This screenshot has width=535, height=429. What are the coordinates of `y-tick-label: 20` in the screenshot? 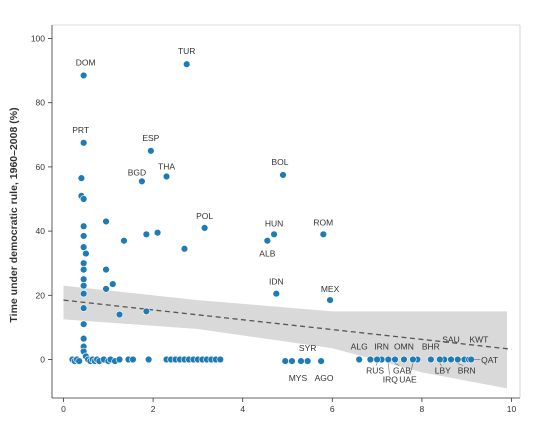 It's located at (41, 295).